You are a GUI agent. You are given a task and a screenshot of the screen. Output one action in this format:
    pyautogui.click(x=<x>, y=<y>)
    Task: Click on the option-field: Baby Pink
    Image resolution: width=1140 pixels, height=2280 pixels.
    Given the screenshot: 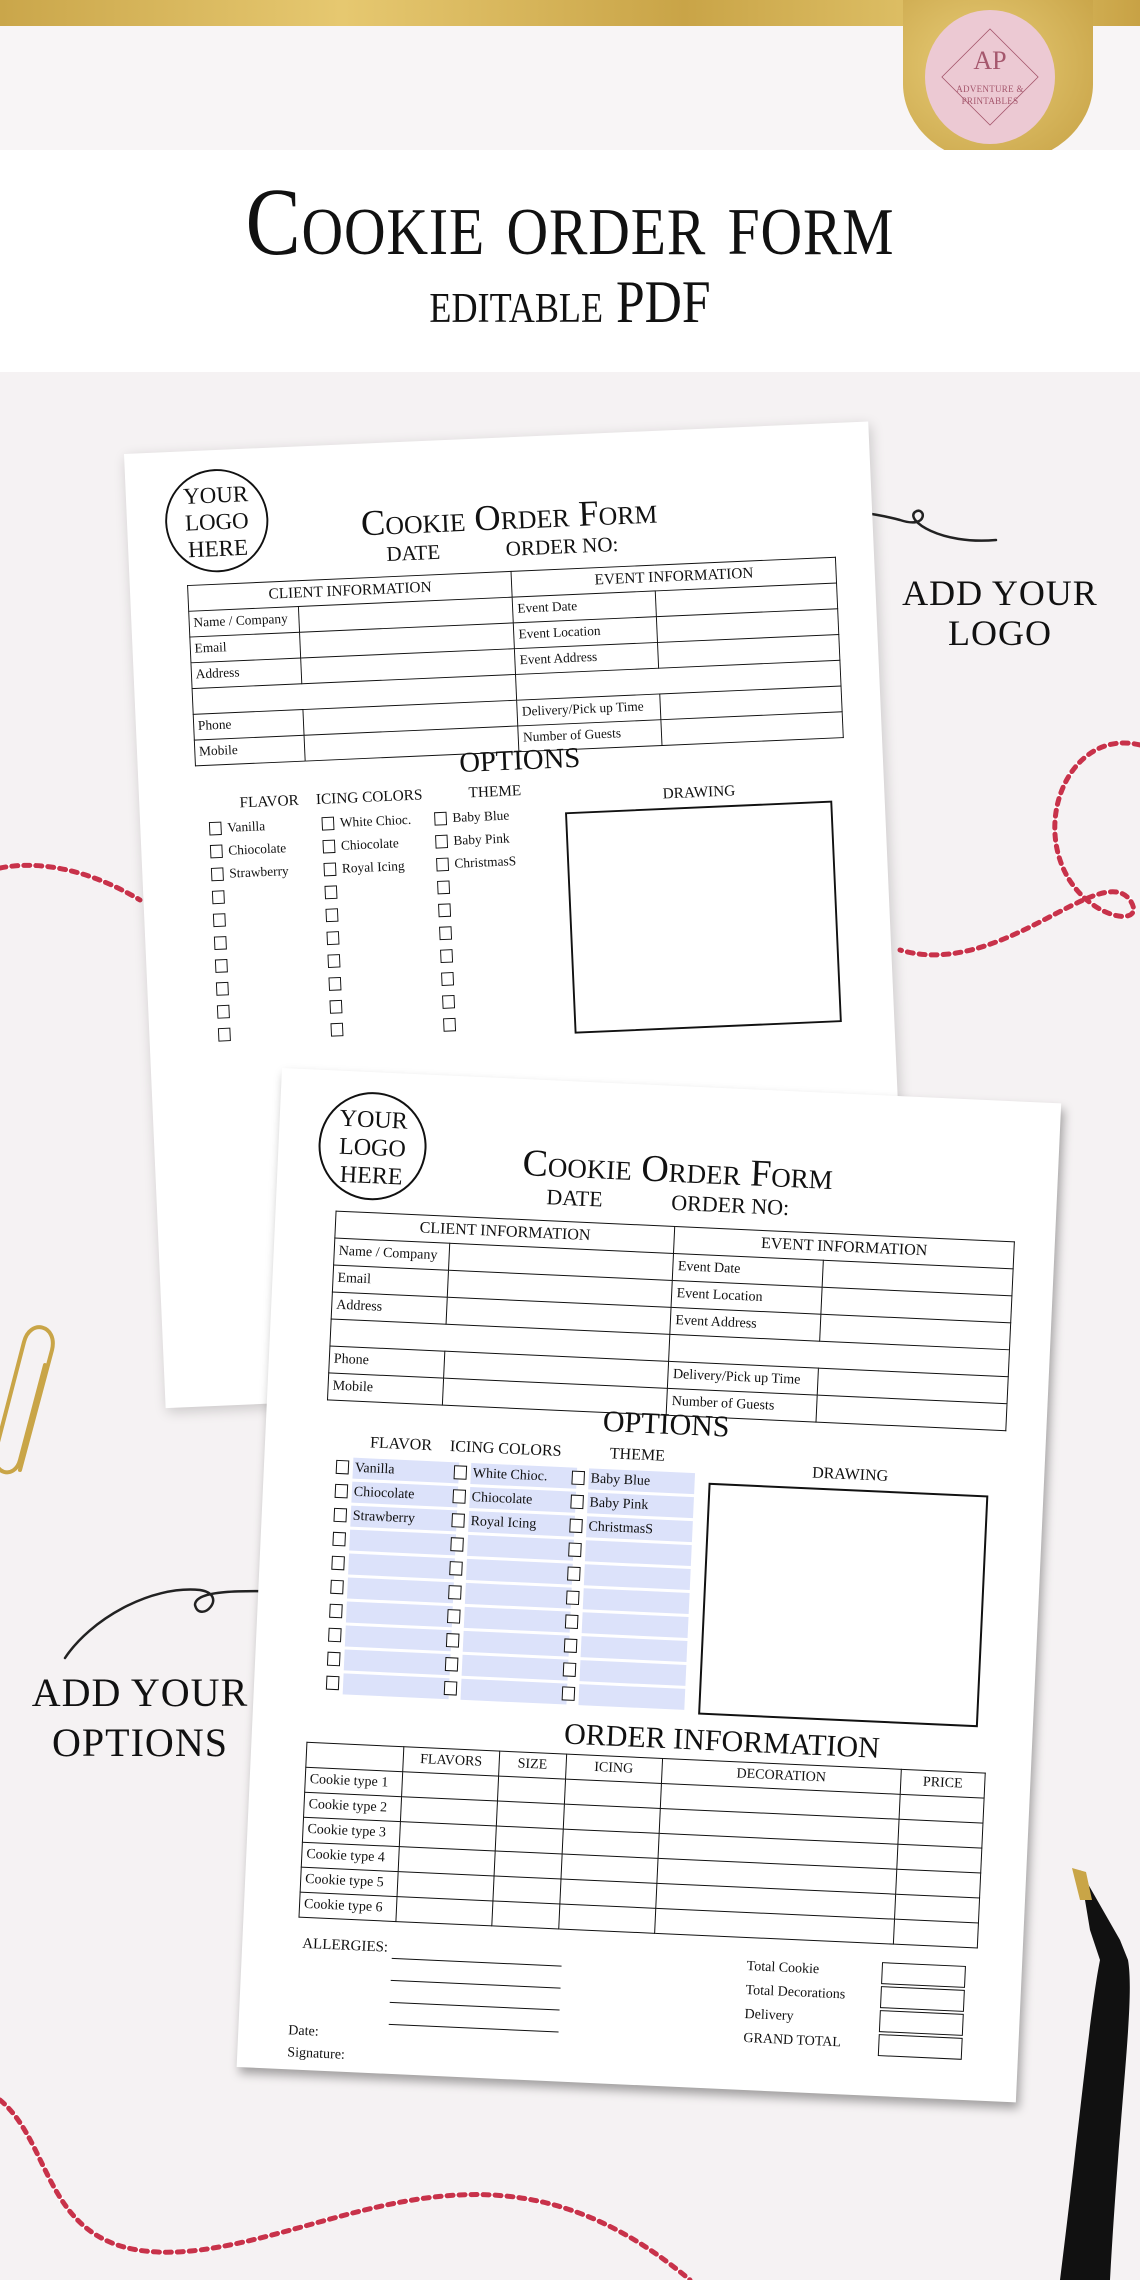 What is the action you would take?
    pyautogui.click(x=481, y=840)
    